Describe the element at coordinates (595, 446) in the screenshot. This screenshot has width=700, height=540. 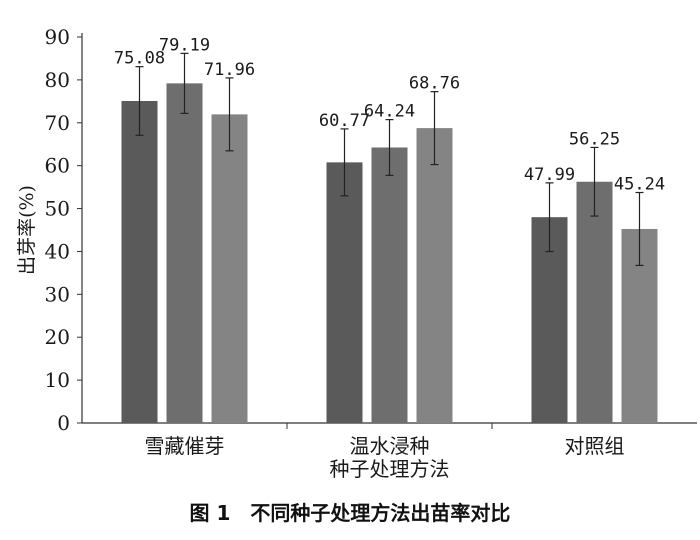
I see `x-category-label: 对照组` at that location.